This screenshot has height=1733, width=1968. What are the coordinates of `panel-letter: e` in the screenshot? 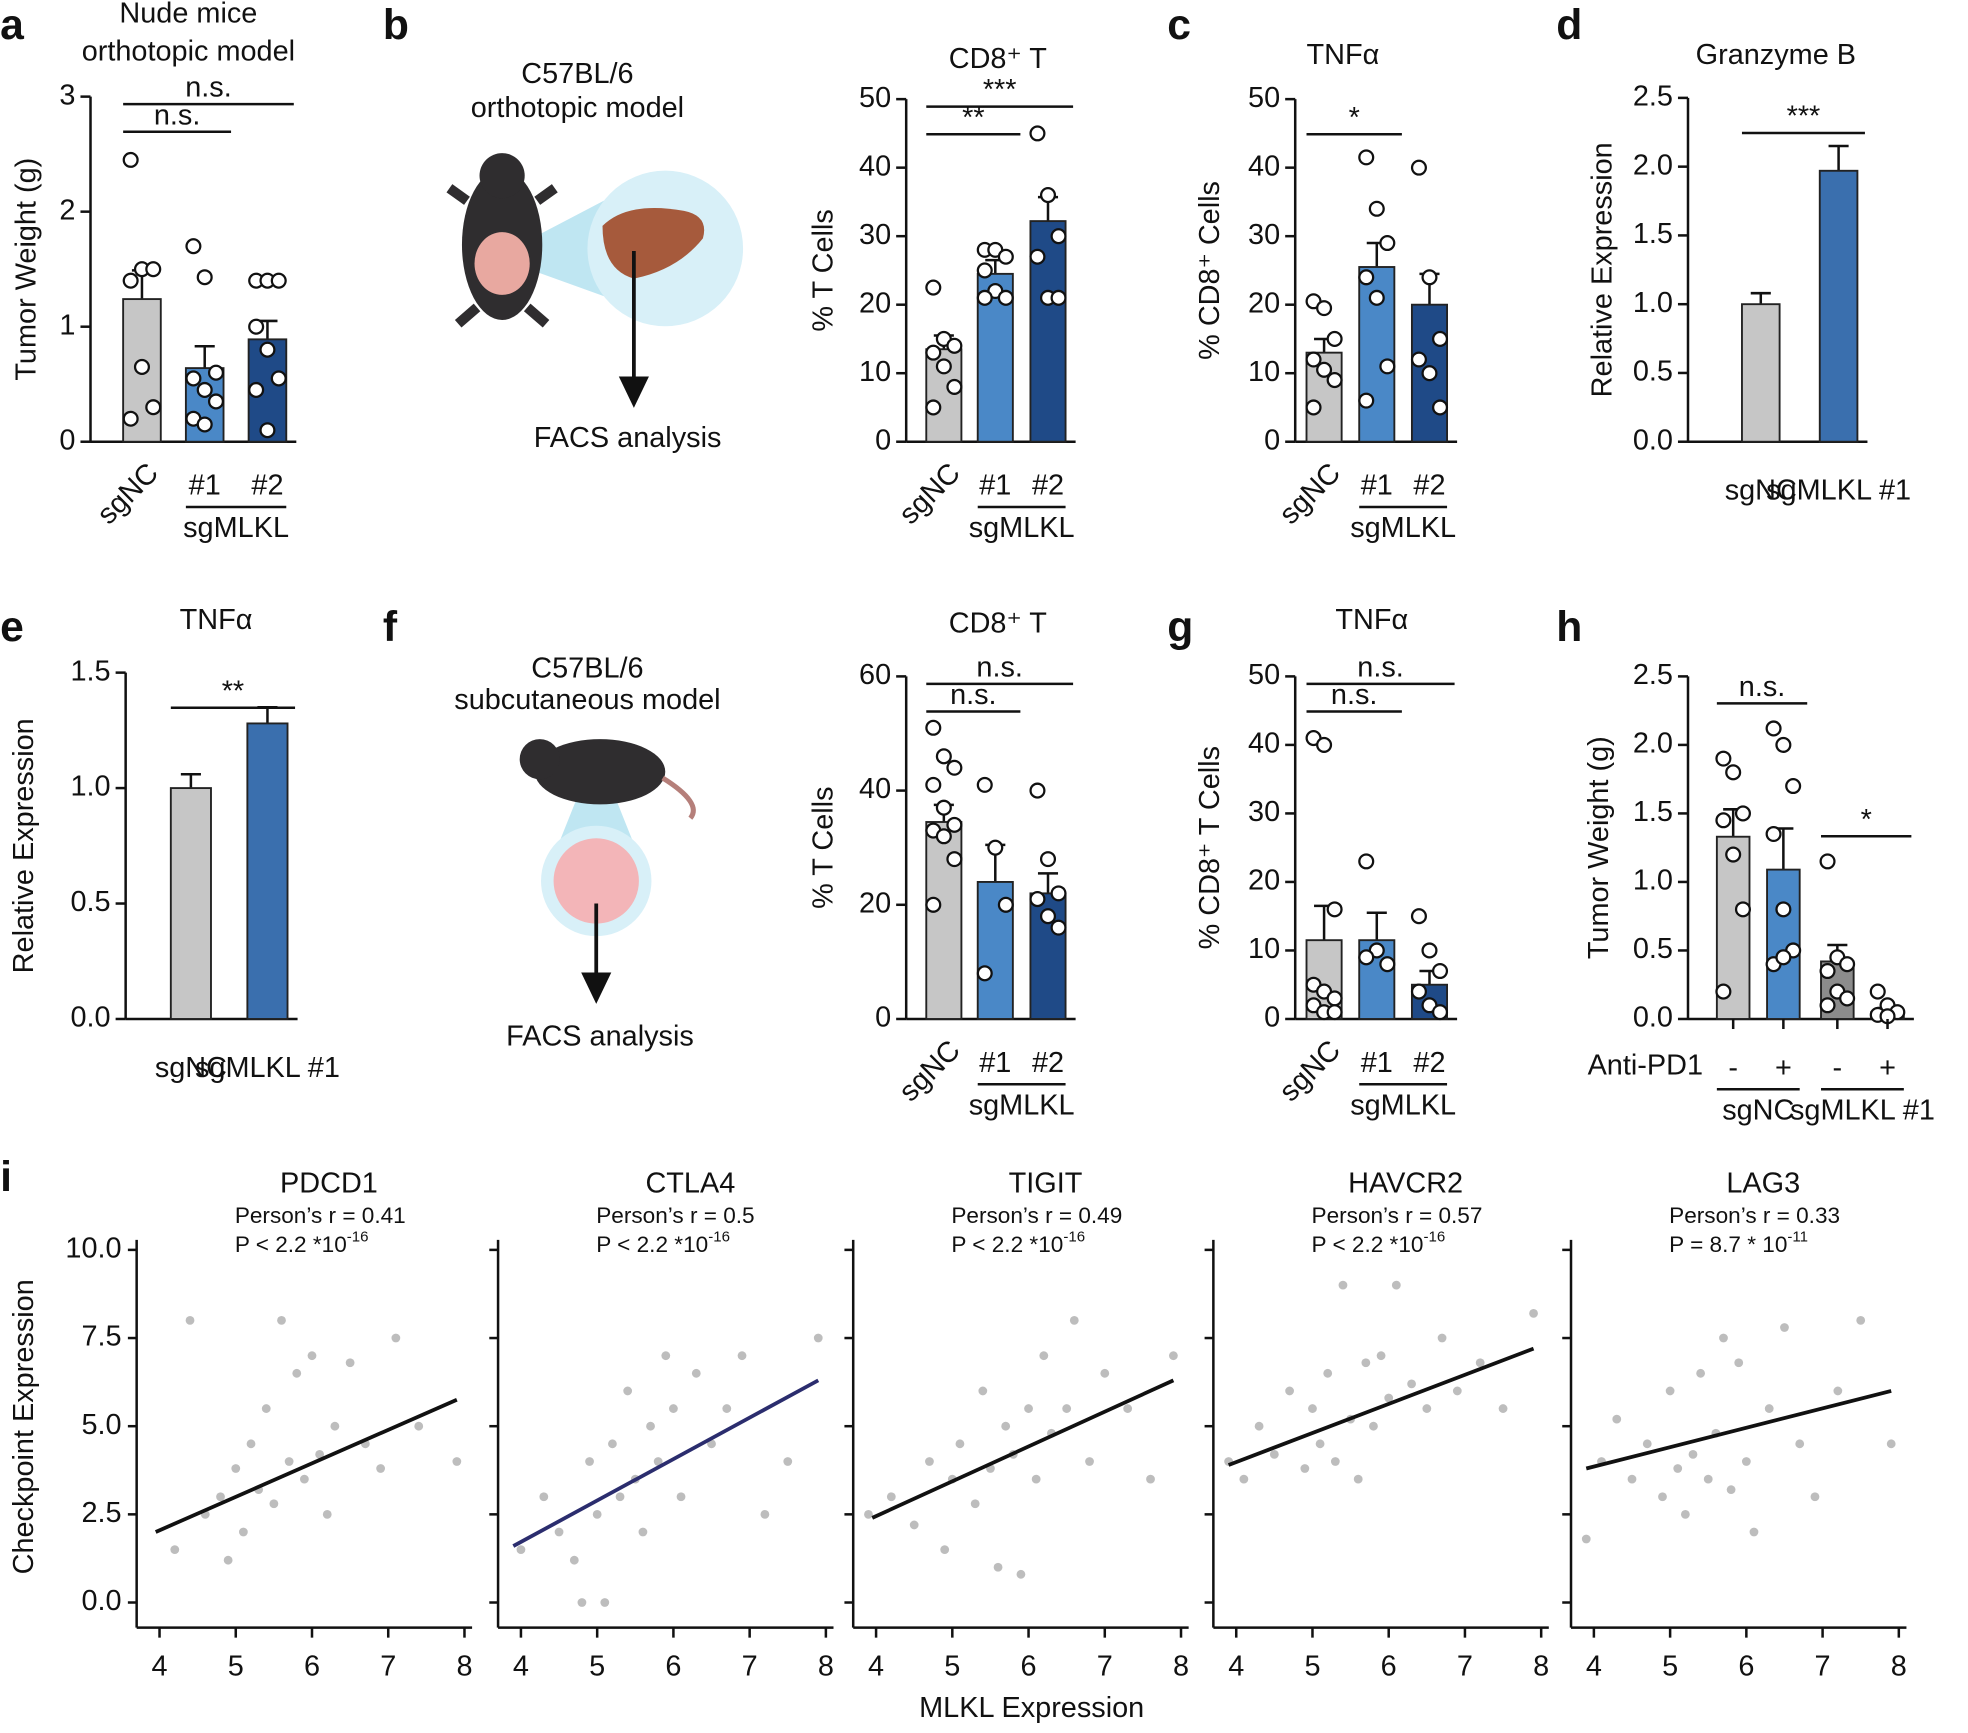 It's located at (12, 627).